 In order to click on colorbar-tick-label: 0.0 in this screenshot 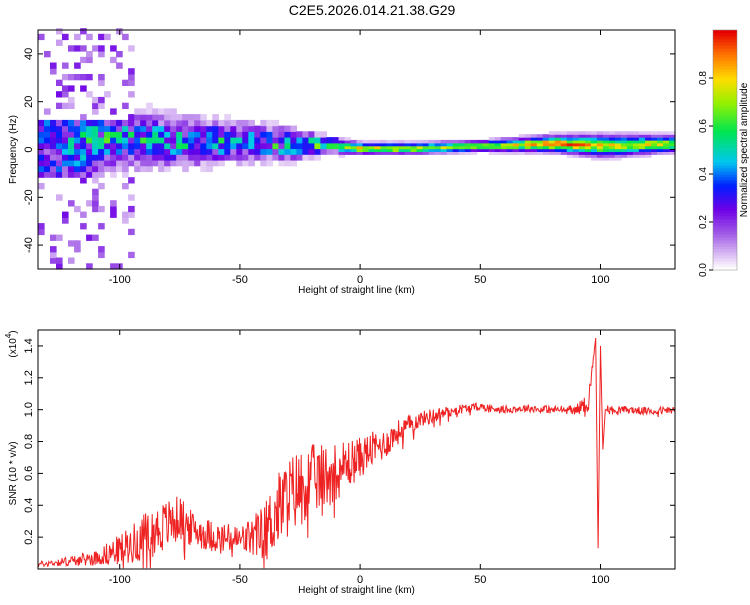, I will do `click(703, 270)`.